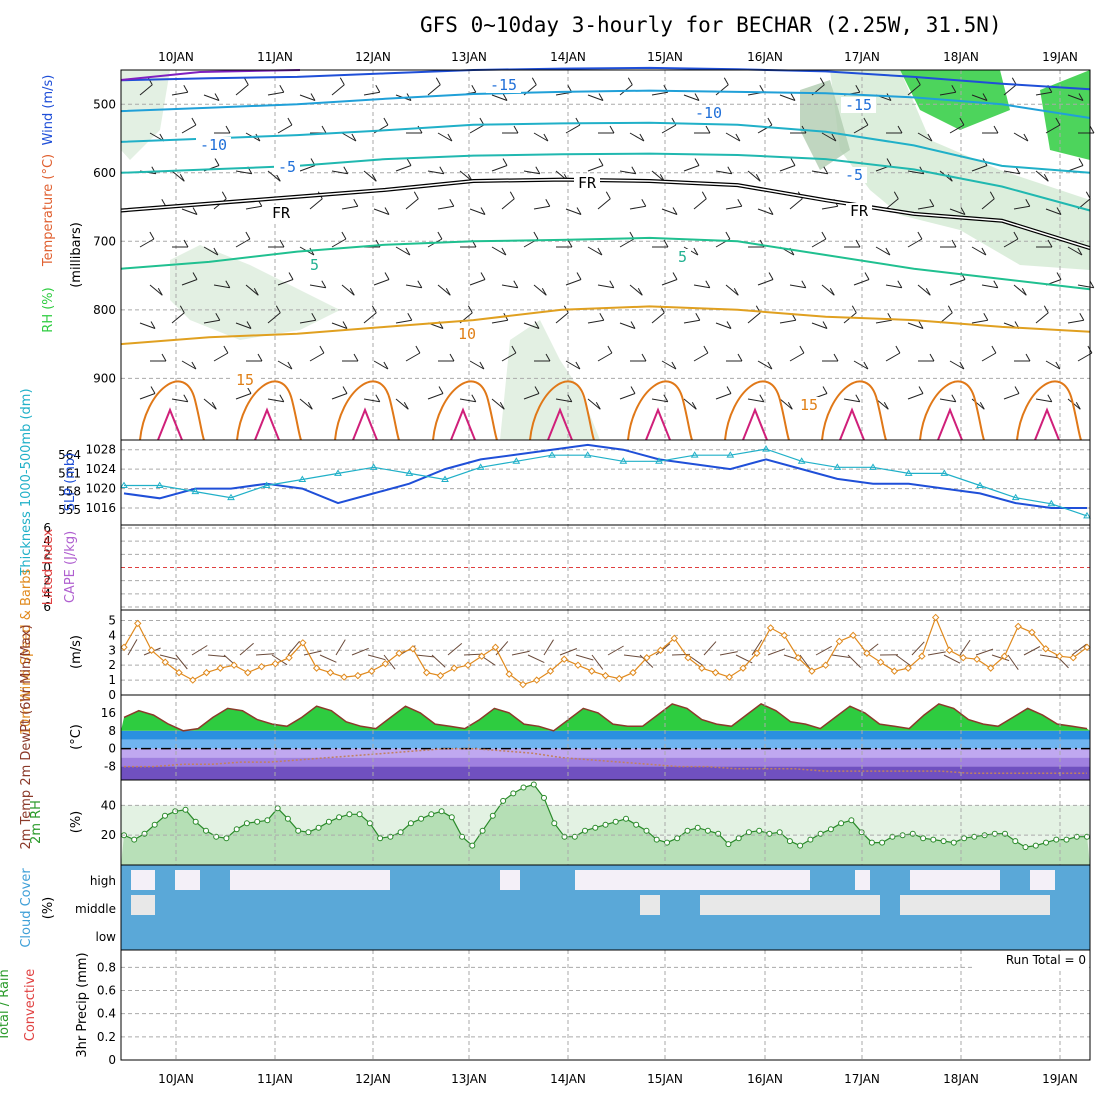 The image size is (1100, 1100). Describe the element at coordinates (100, 508) in the screenshot. I see `slp-tick-label: 1016` at that location.